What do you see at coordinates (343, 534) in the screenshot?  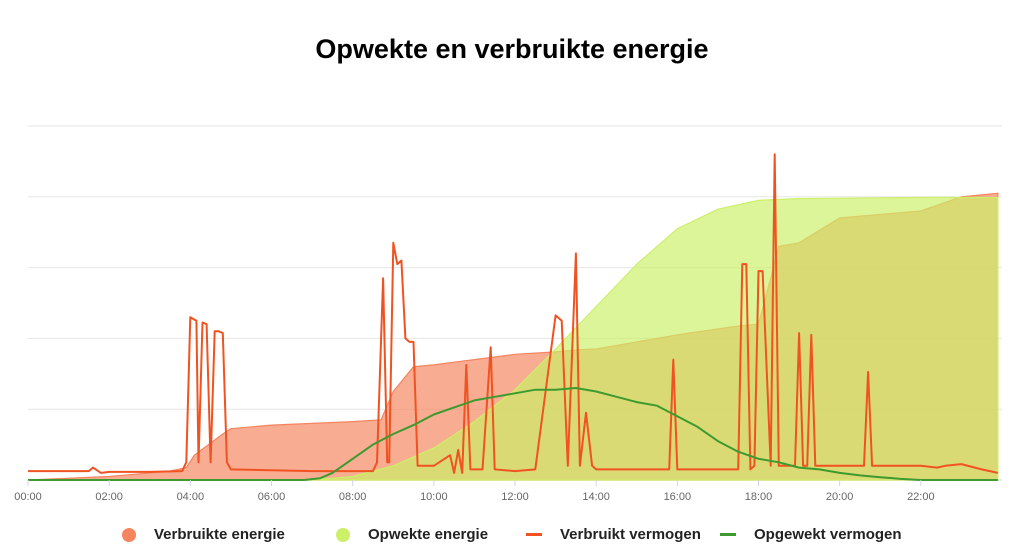 I see `legend-marker-opwekte-energie` at bounding box center [343, 534].